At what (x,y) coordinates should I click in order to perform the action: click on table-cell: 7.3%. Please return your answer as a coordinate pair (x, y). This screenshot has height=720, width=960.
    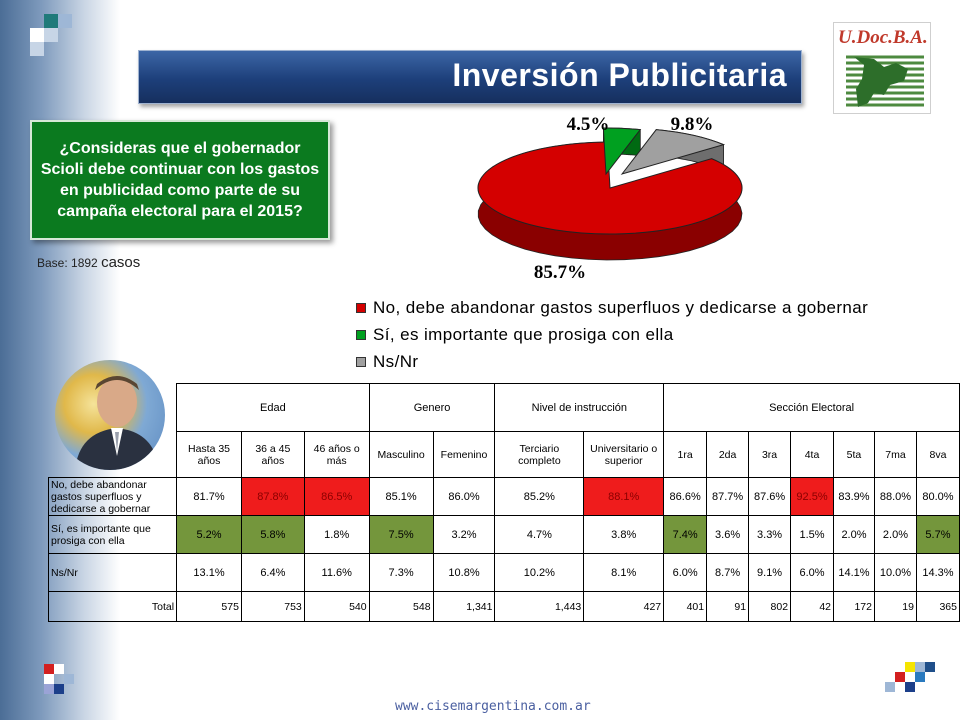
    Looking at the image, I should click on (401, 572).